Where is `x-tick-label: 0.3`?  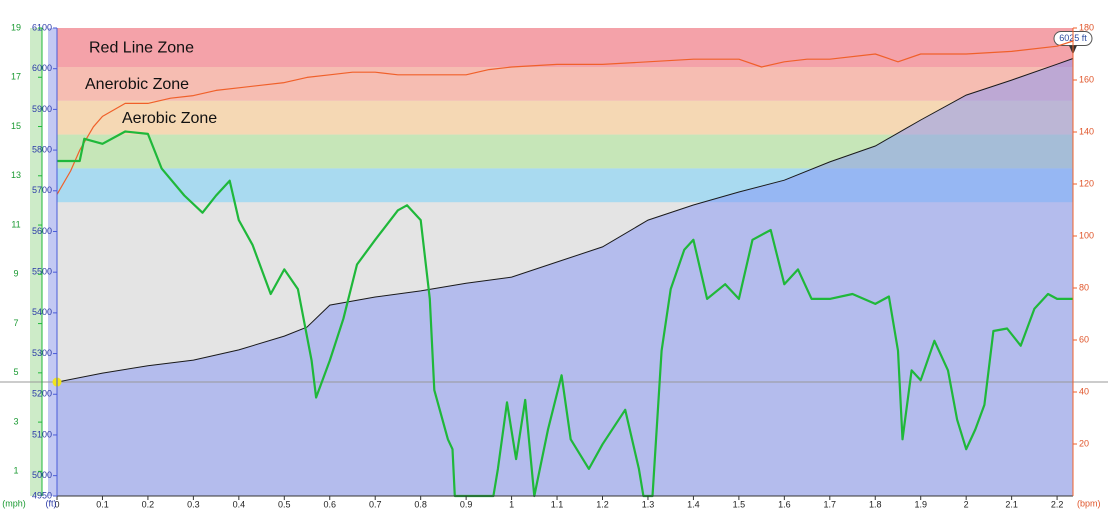 x-tick-label: 0.3 is located at coordinates (193, 504).